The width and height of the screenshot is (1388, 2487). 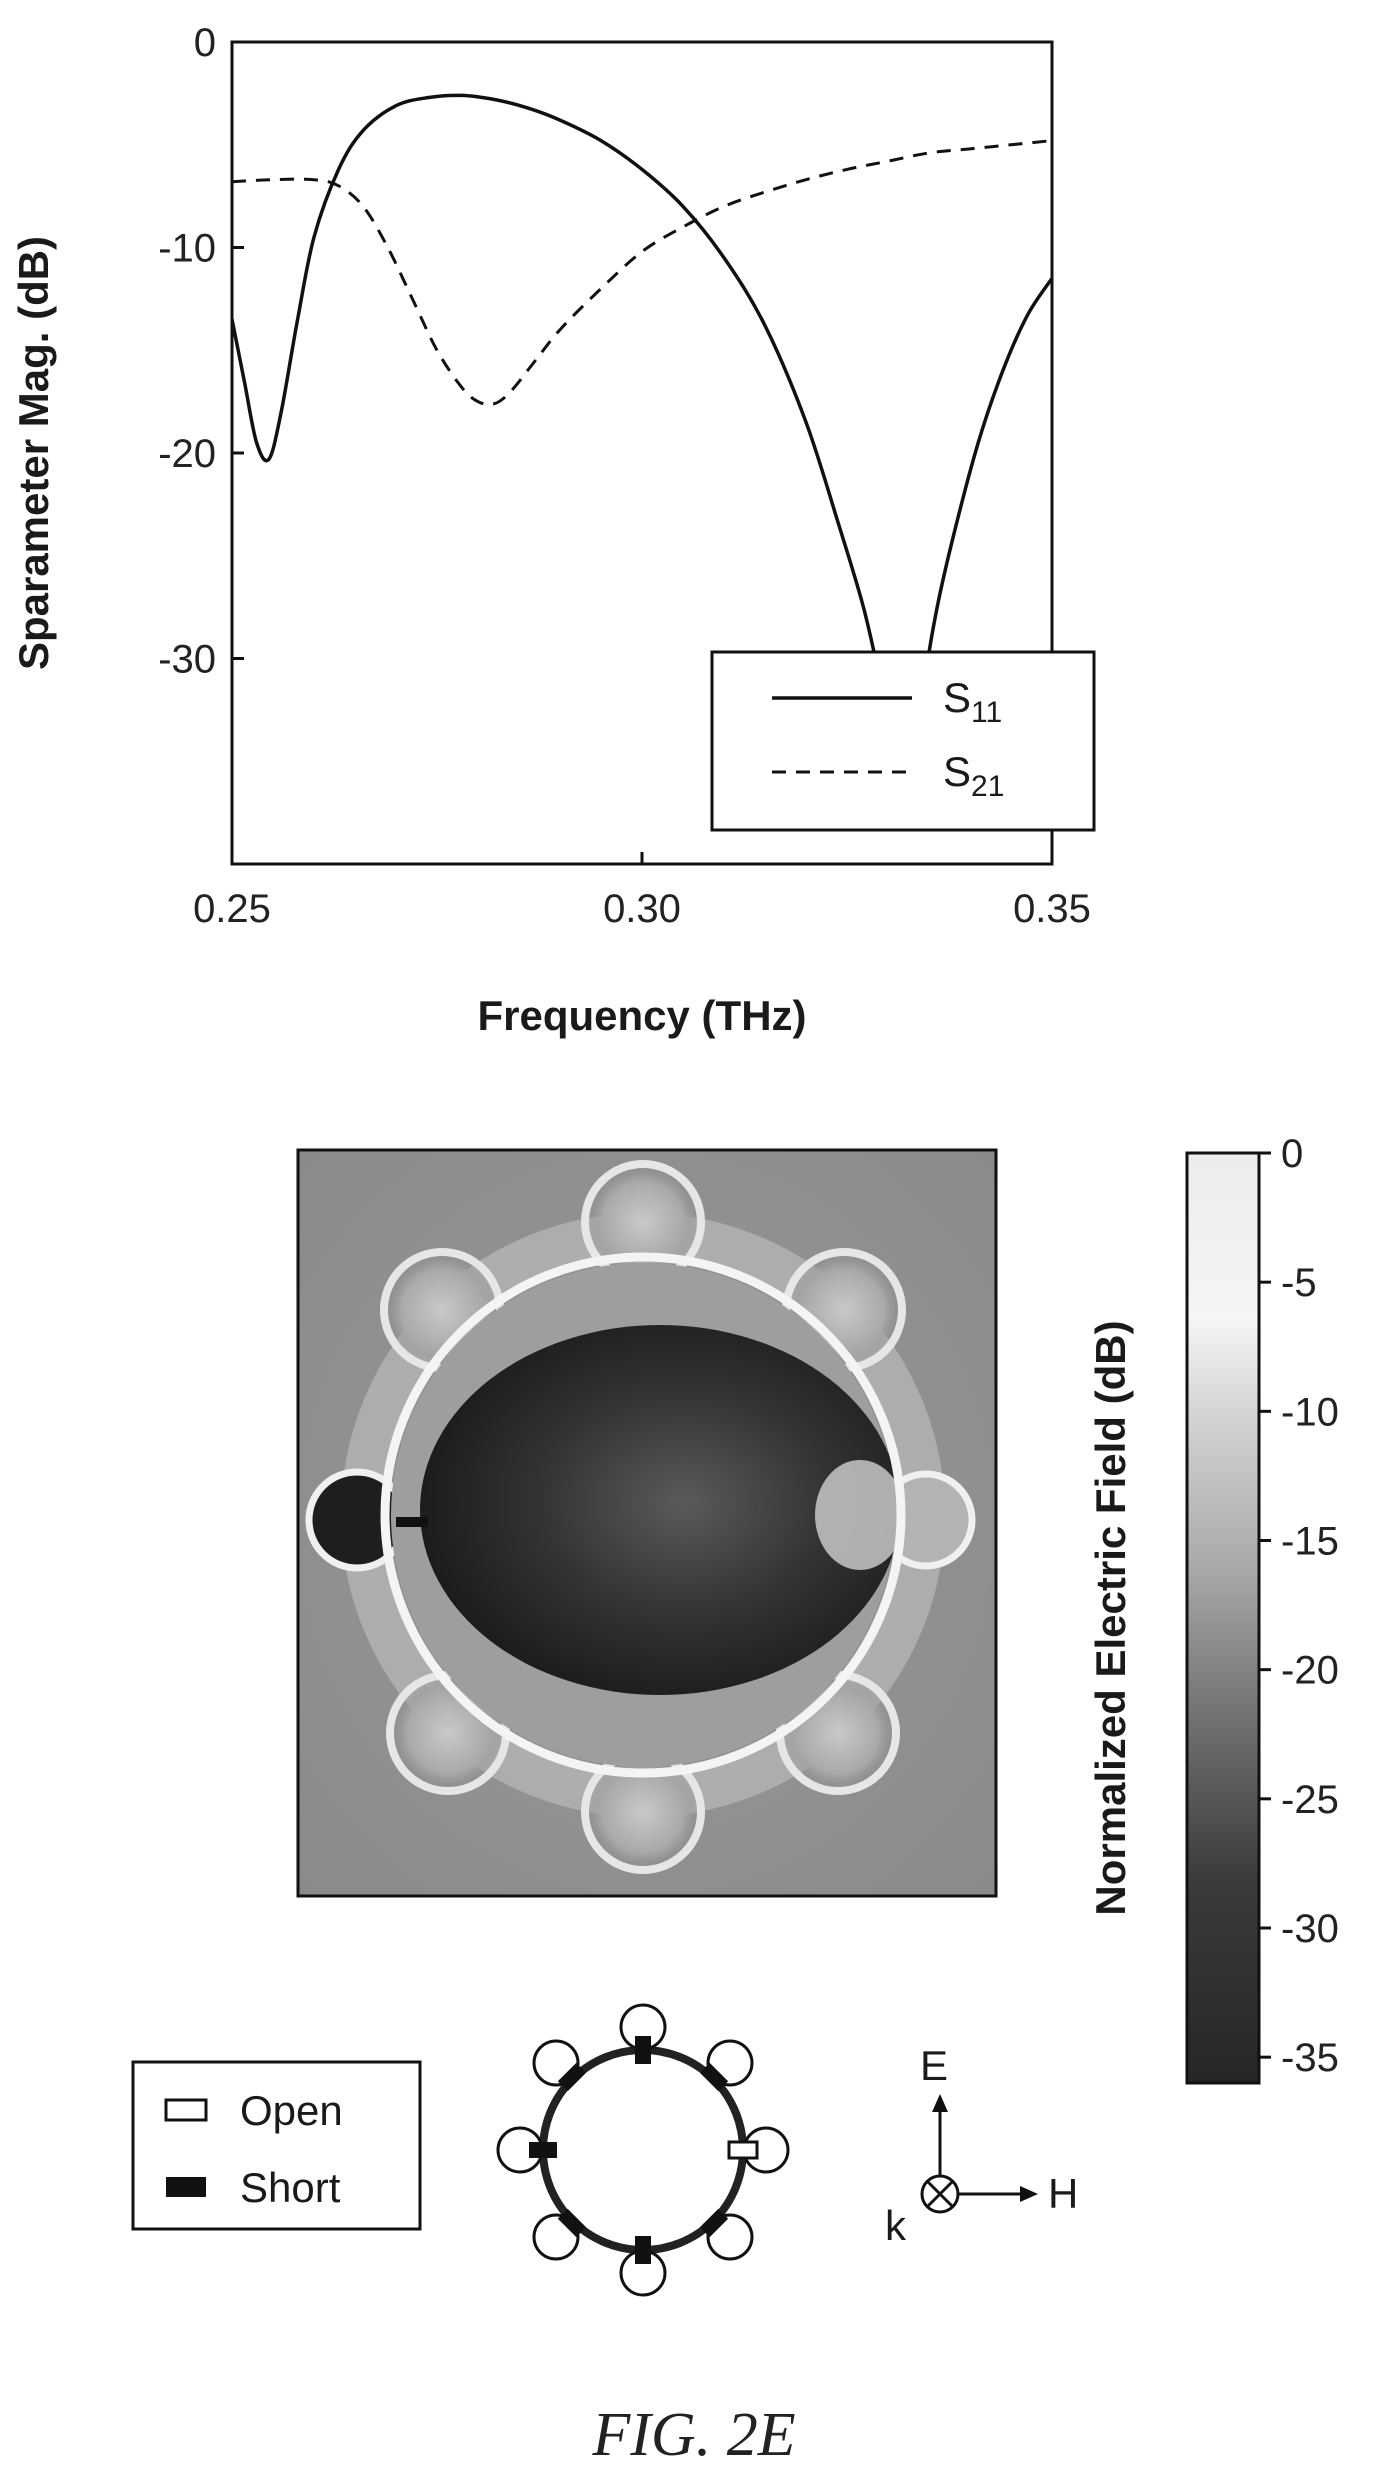 I want to click on colorbar-tick-label: -25, so click(x=1310, y=1800).